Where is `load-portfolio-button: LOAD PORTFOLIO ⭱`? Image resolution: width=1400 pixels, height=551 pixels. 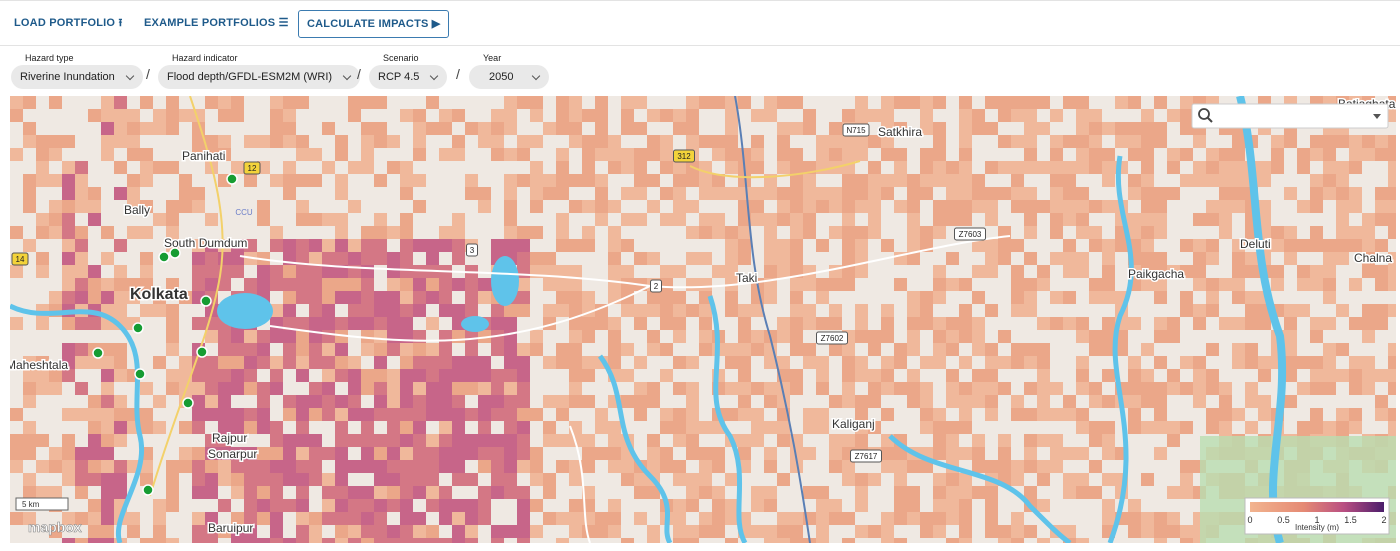 load-portfolio-button: LOAD PORTFOLIO ⭱ is located at coordinates (68, 23).